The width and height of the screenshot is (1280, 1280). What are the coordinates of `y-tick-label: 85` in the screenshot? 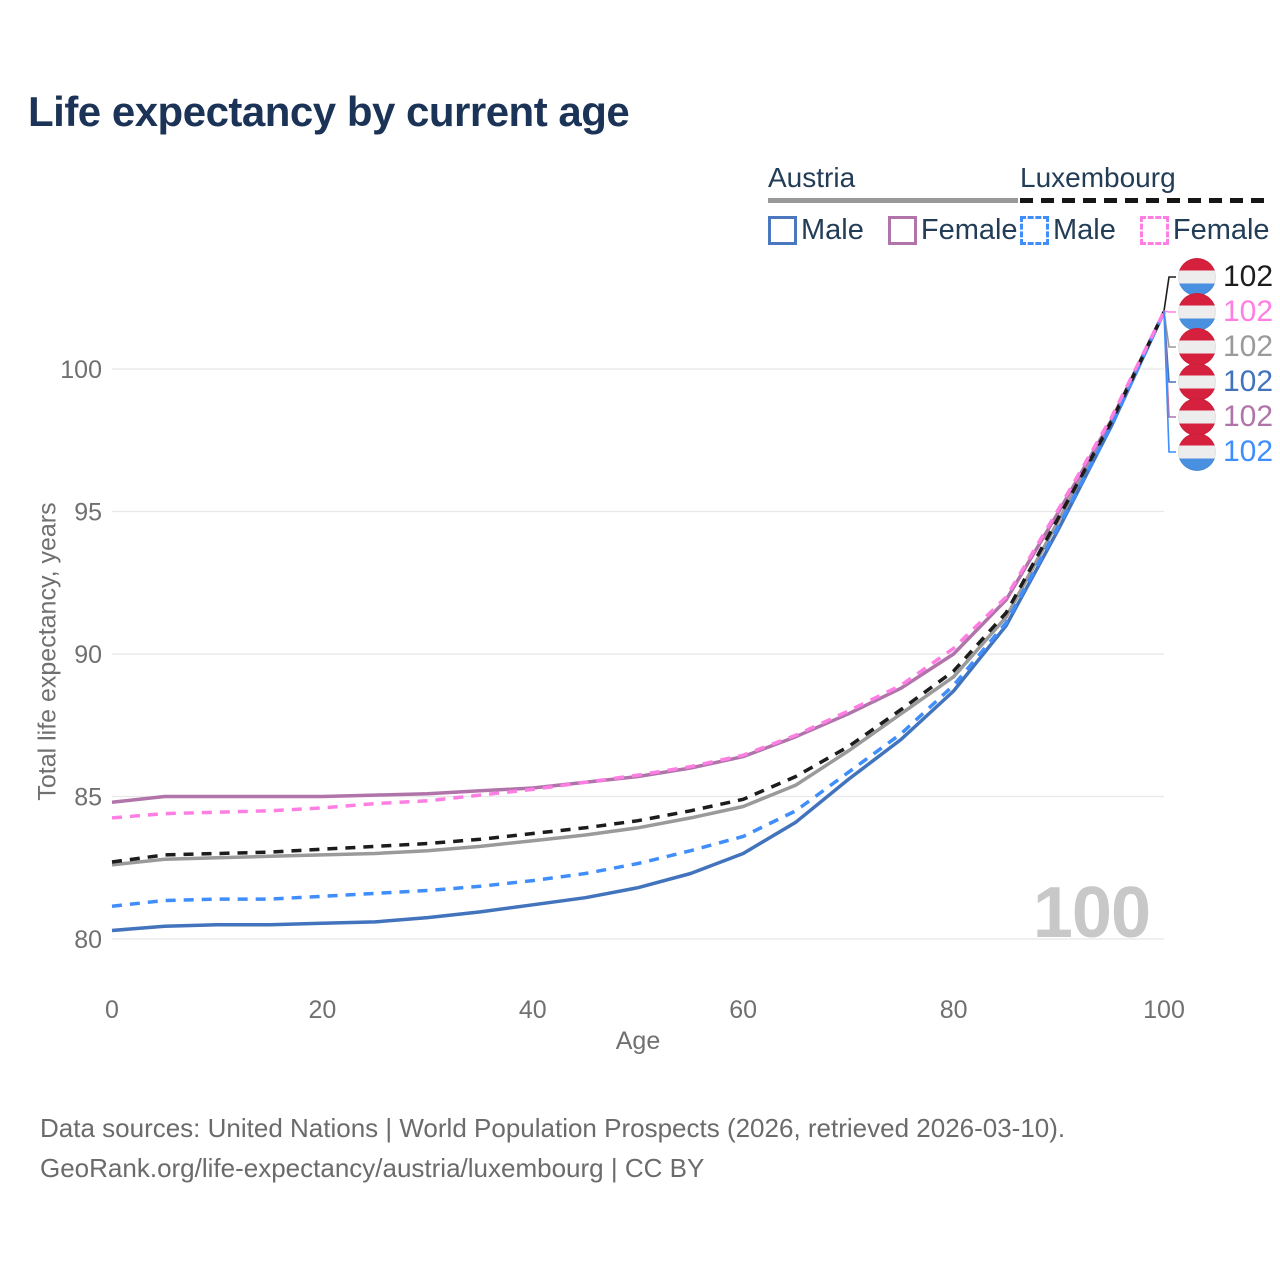 It's located at (88, 798).